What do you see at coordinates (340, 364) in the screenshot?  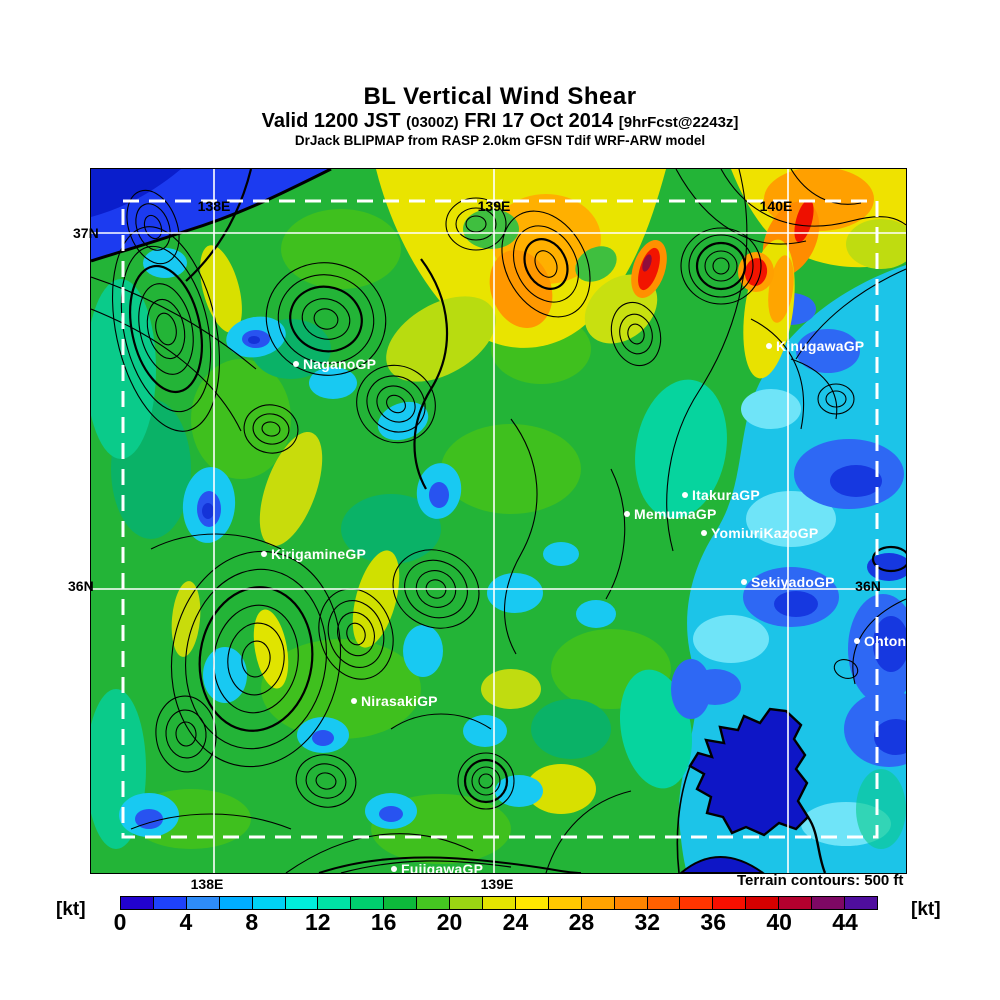 I see `site-label: NaganoGP` at bounding box center [340, 364].